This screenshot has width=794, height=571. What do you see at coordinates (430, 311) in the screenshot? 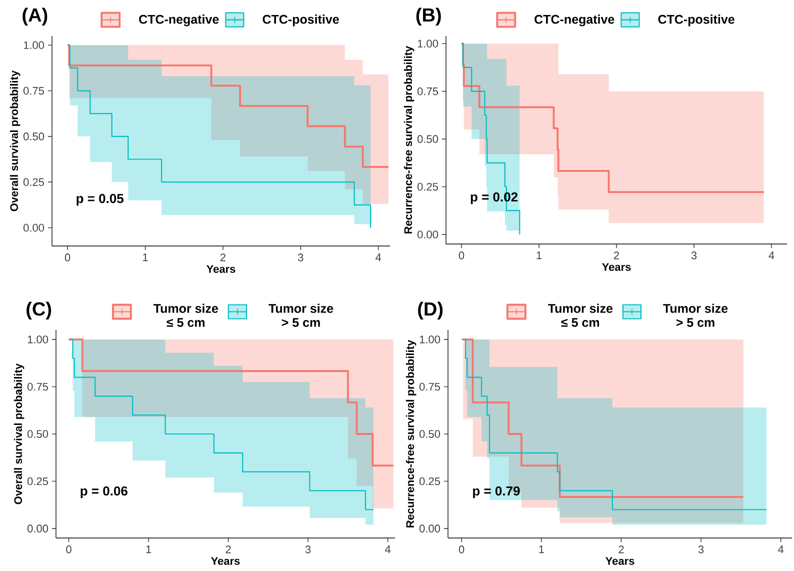
I see `chart-title: (D)` at bounding box center [430, 311].